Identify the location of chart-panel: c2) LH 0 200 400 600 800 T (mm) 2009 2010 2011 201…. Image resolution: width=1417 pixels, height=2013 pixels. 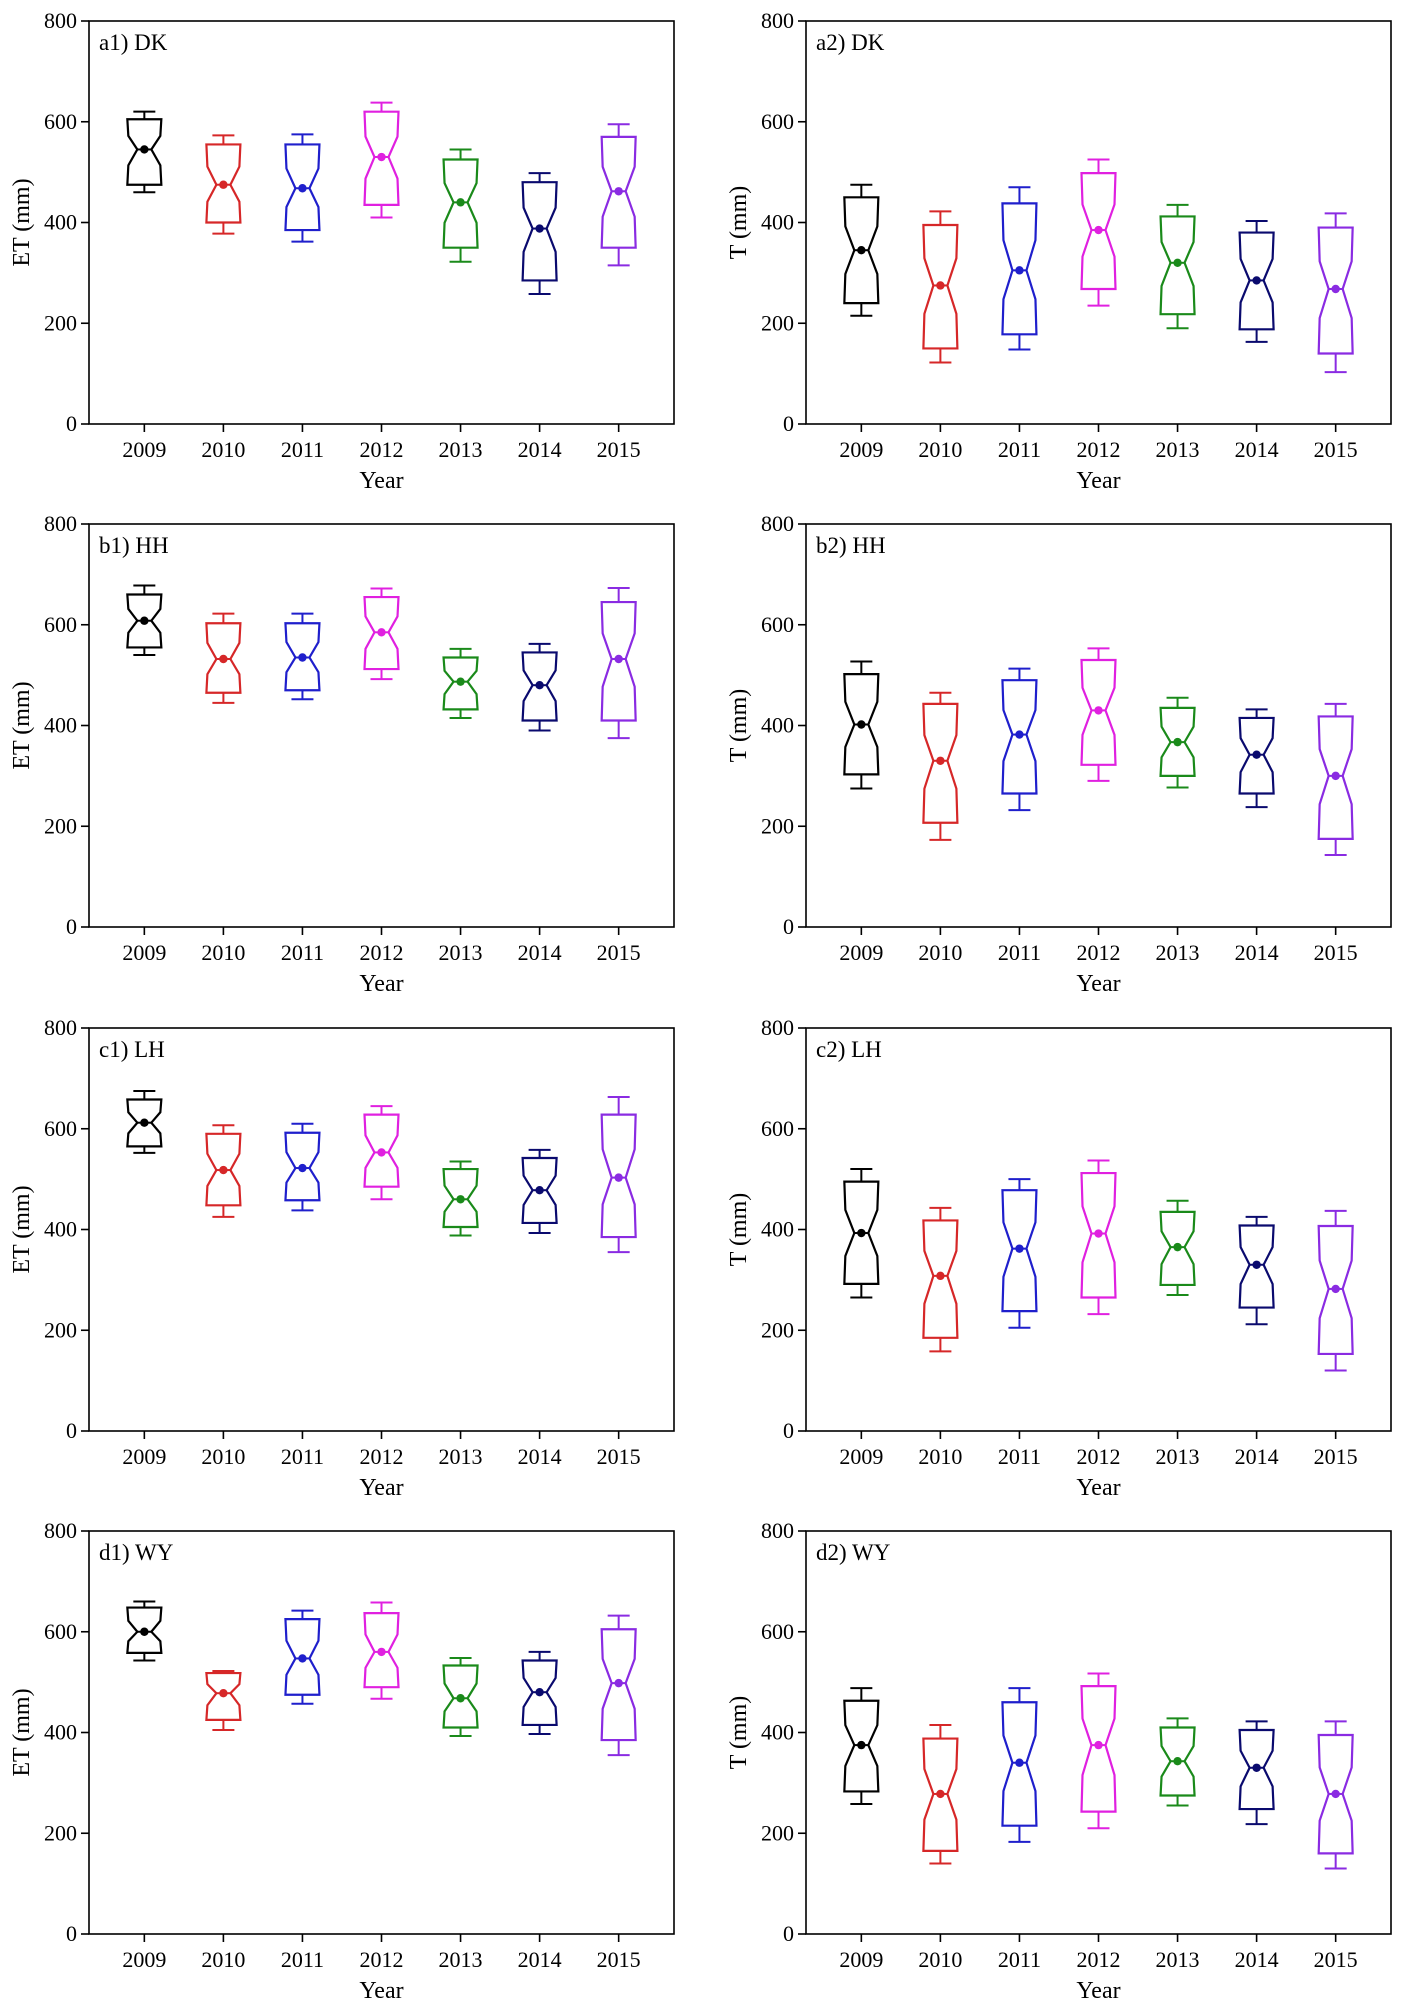
(1059, 1258).